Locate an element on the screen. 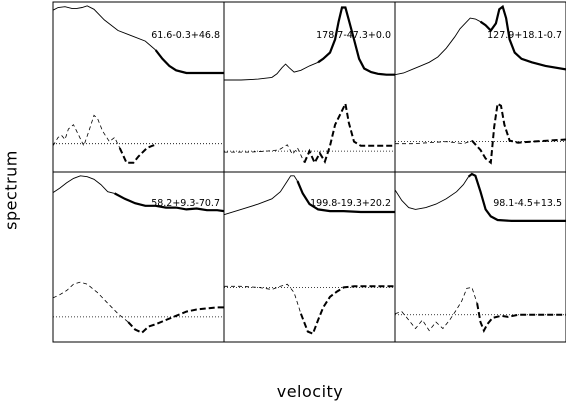 The width and height of the screenshot is (566, 406). panel-label-6: 98.1-4.5+13.5 is located at coordinates (527, 203).